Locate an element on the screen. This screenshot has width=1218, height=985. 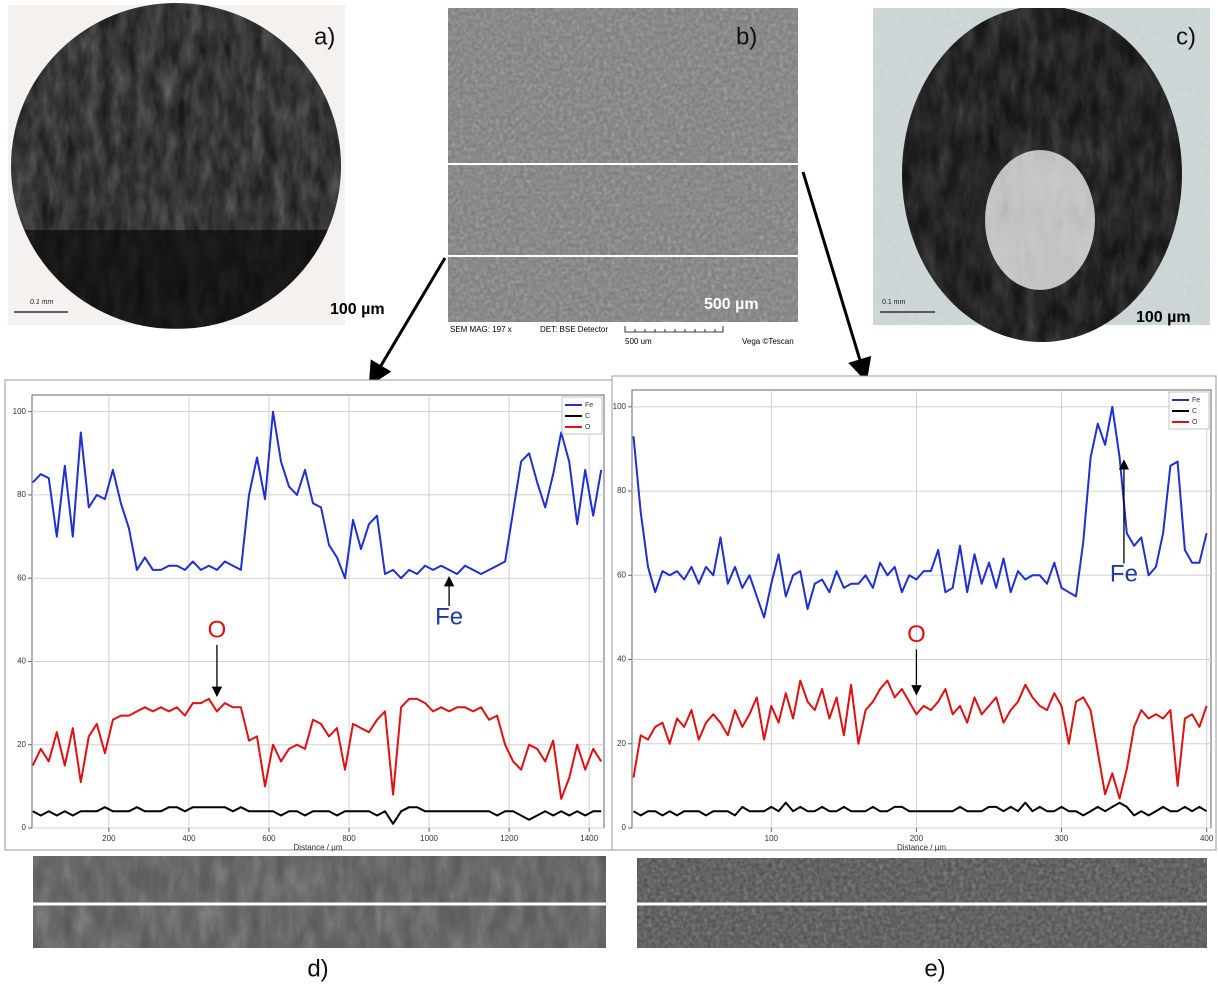
panel-label: c) is located at coordinates (1186, 36).